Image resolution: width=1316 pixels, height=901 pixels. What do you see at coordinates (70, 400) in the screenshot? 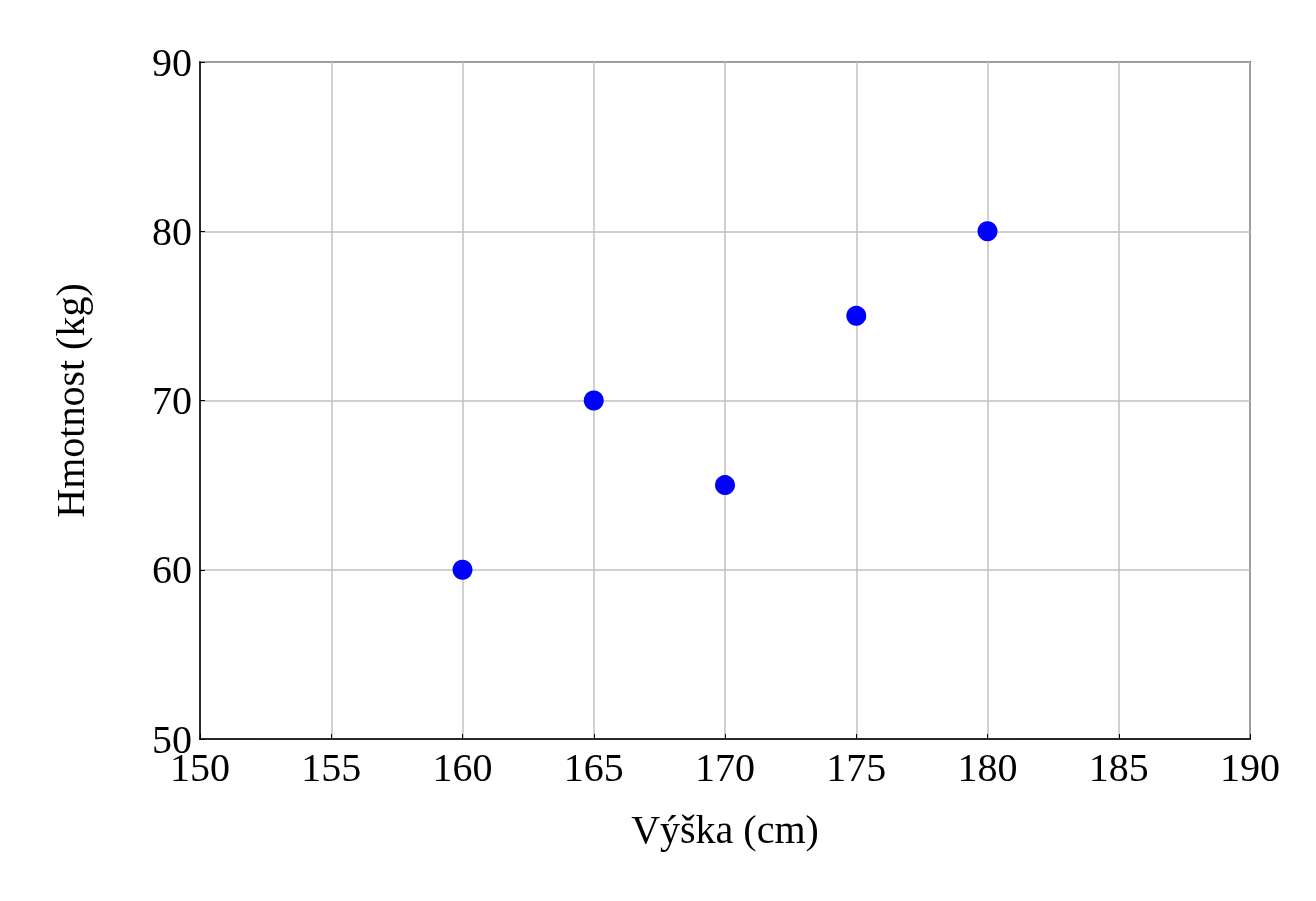
I see `y-axis-title: Hmotnost (kg)` at bounding box center [70, 400].